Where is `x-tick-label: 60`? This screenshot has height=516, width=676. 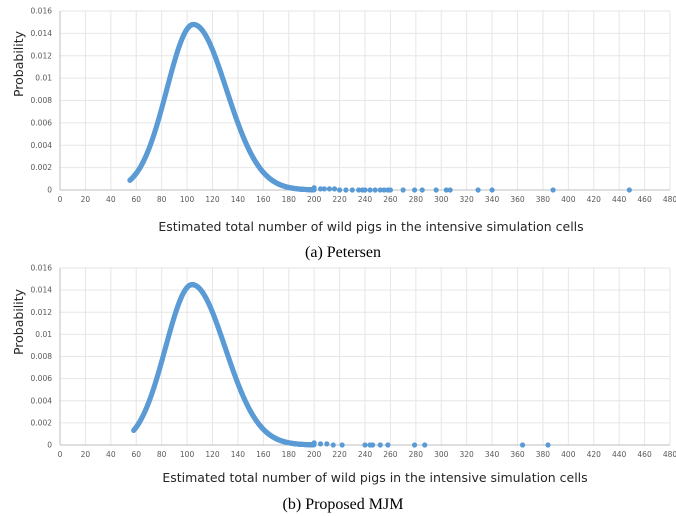
x-tick-label: 60 is located at coordinates (136, 199).